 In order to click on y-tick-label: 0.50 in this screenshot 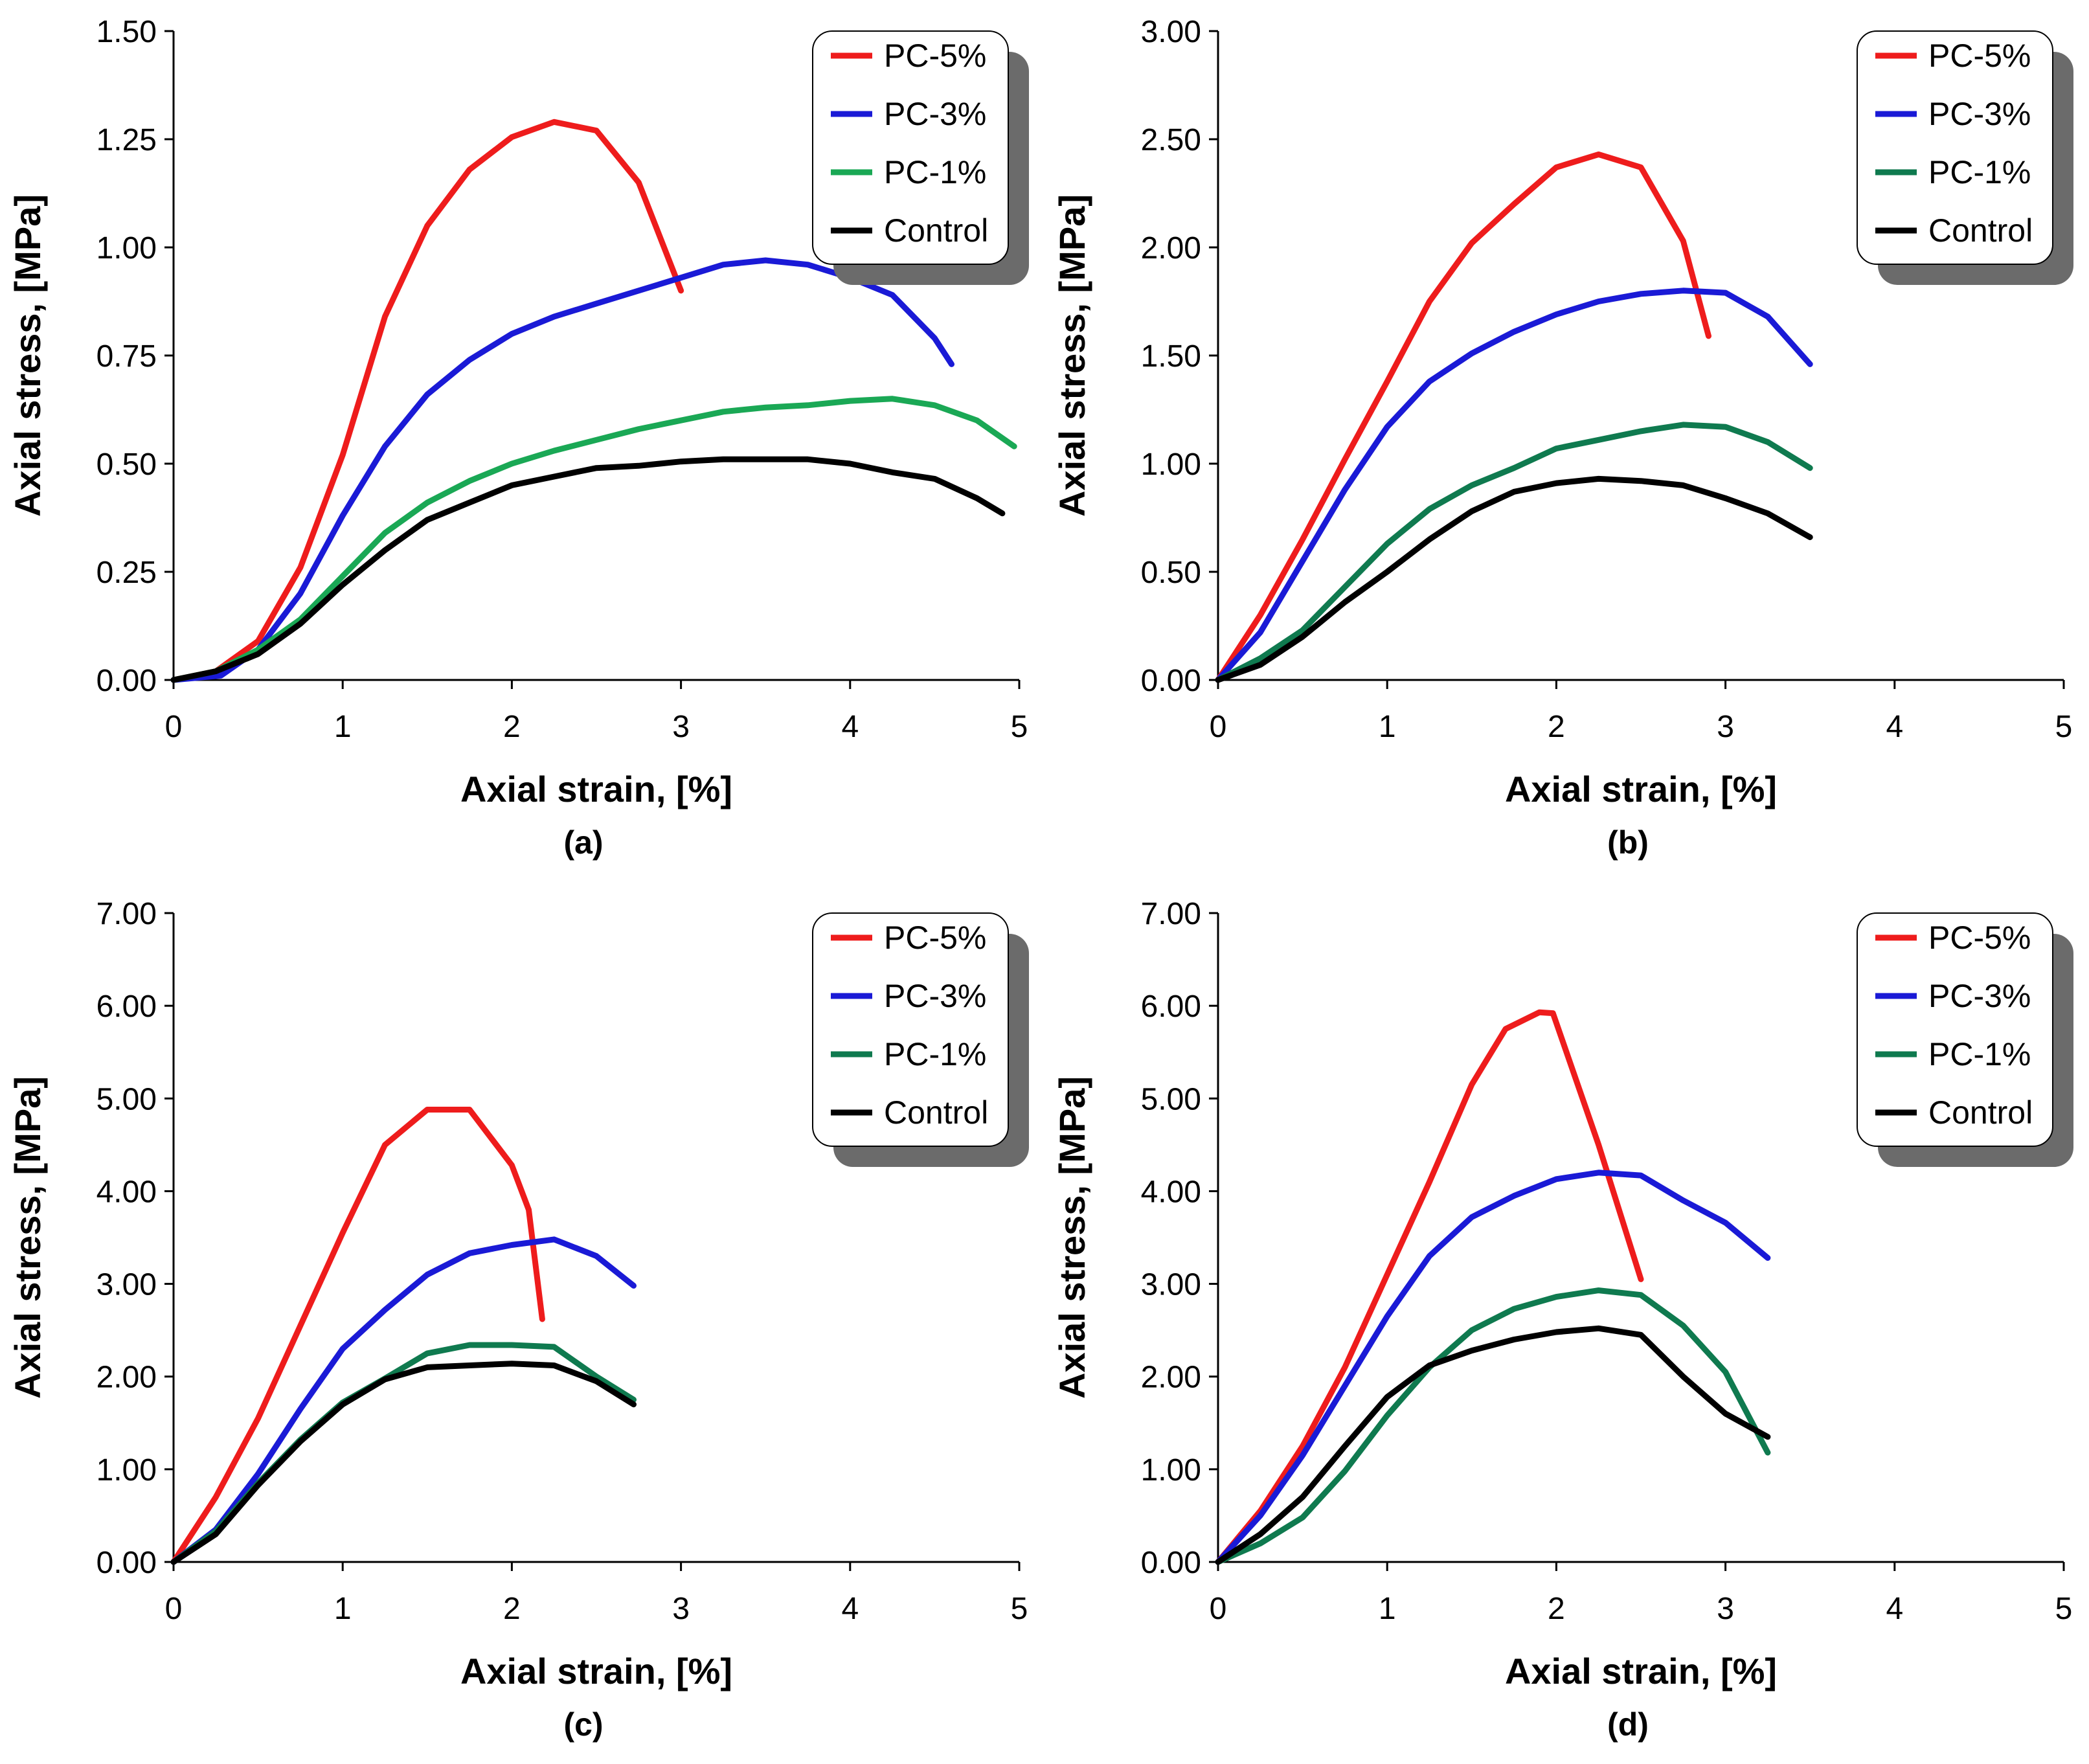, I will do `click(1171, 573)`.